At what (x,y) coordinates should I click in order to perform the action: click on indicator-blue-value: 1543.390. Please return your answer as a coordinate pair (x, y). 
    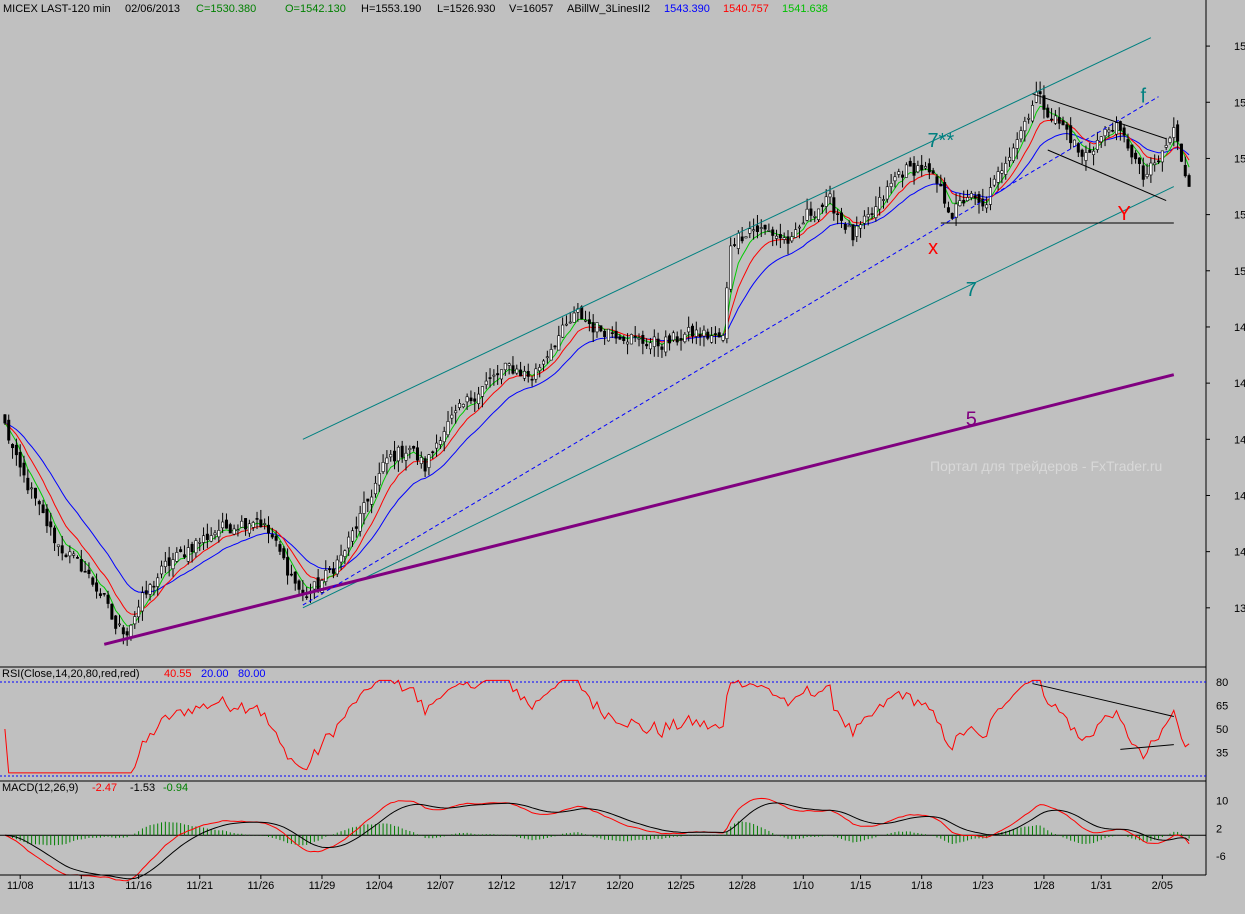
    Looking at the image, I should click on (687, 9).